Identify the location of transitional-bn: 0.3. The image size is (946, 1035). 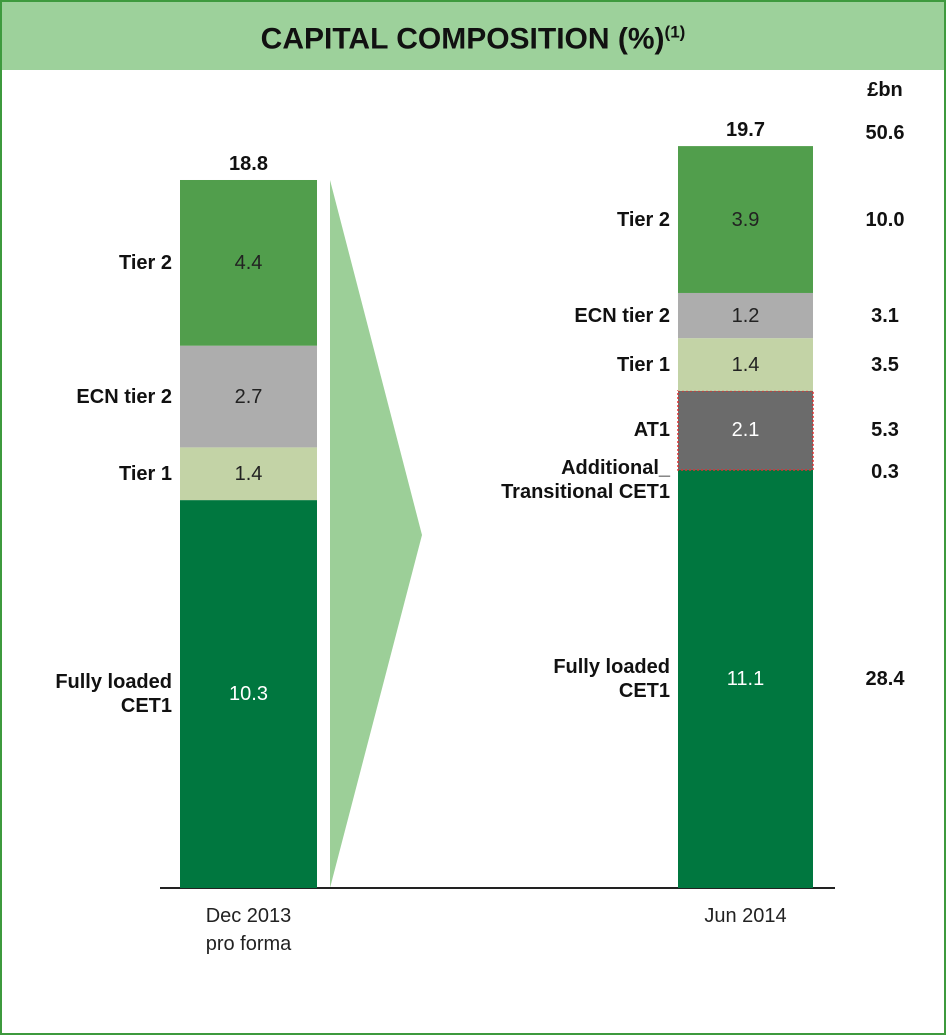
(885, 471).